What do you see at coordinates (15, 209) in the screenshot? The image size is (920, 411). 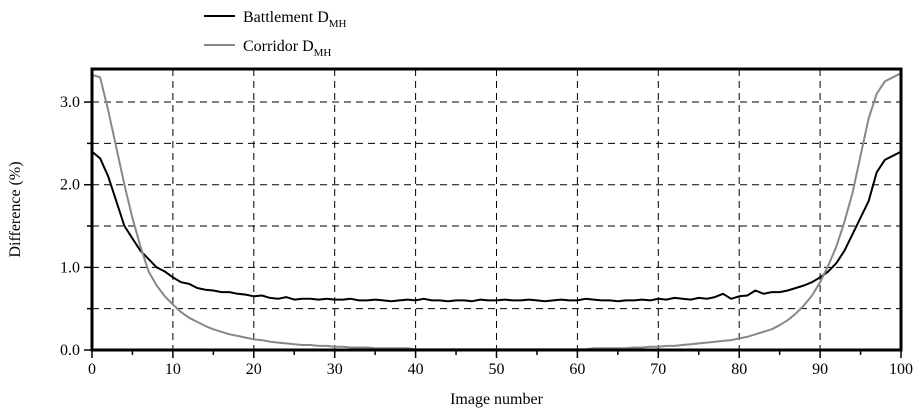 I see `y-axis-title: Difference (%)` at bounding box center [15, 209].